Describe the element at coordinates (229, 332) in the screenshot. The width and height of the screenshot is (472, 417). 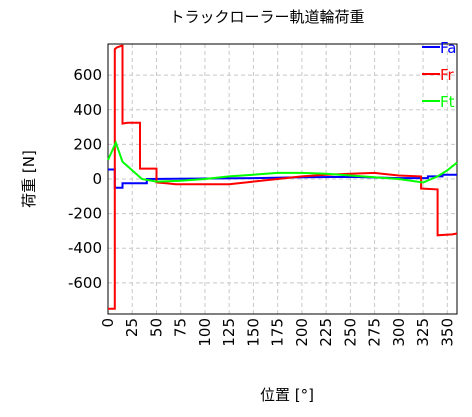
I see `x-tick-label: 125` at that location.